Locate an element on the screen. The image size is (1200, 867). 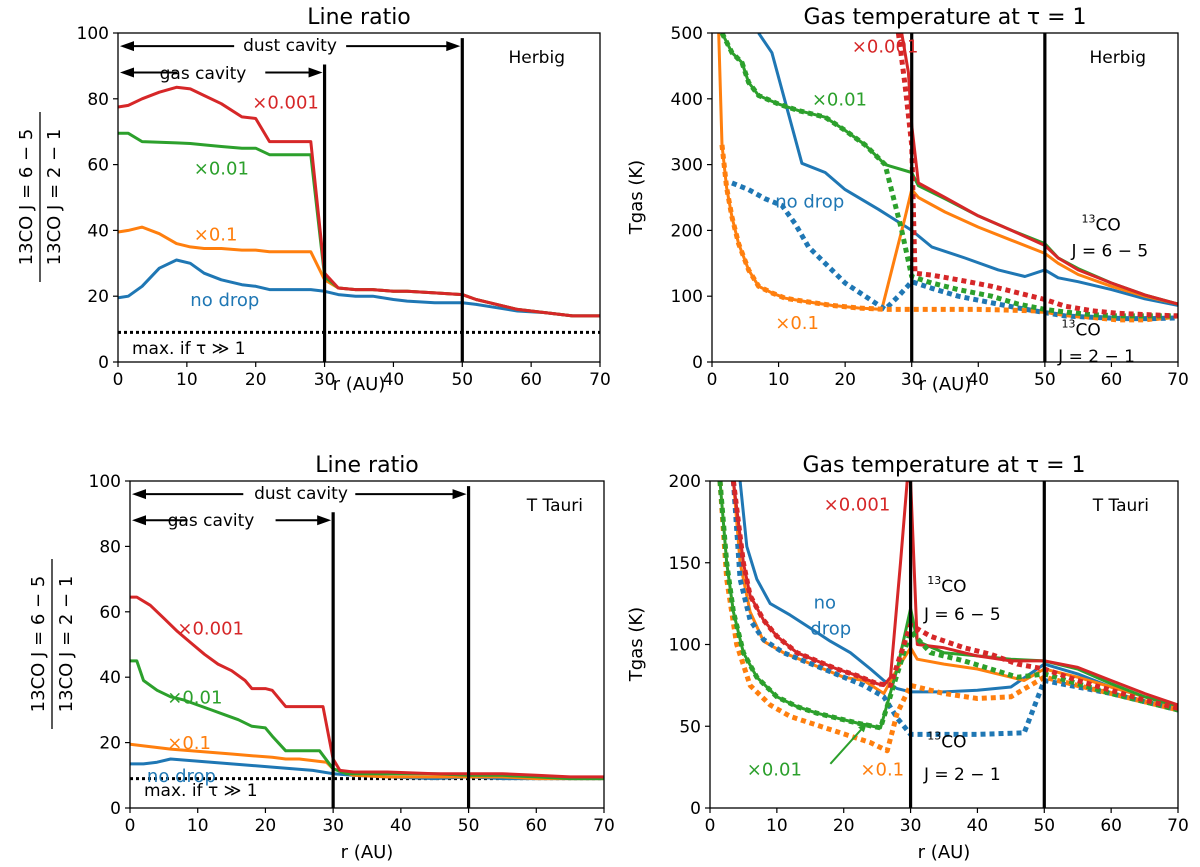
series-labels: ×0.001 no drop ×0.01 ×0.1 is located at coordinates (825, 637).